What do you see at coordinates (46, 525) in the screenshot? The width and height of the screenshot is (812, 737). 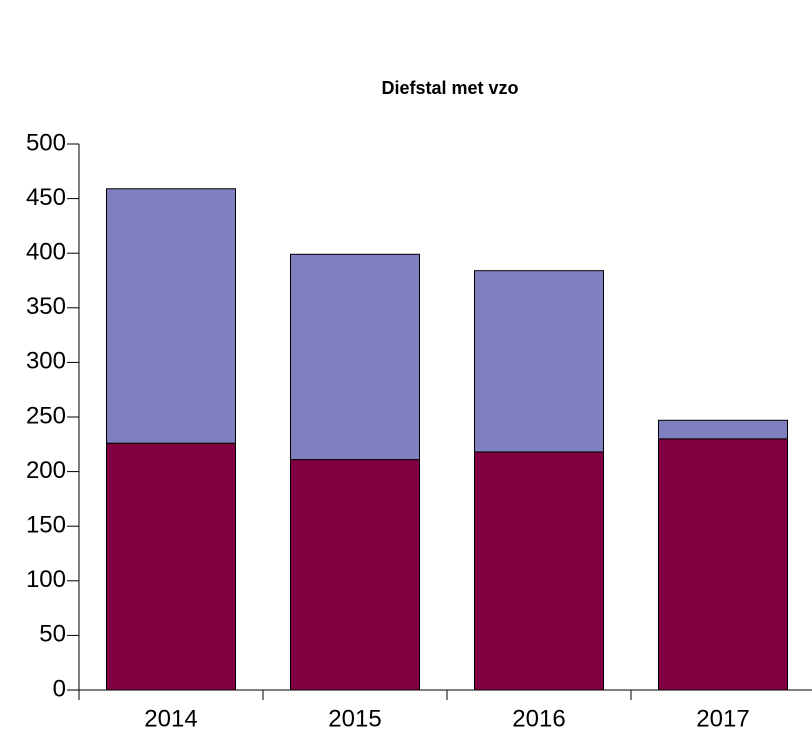 I see `y-tick-label: 150` at bounding box center [46, 525].